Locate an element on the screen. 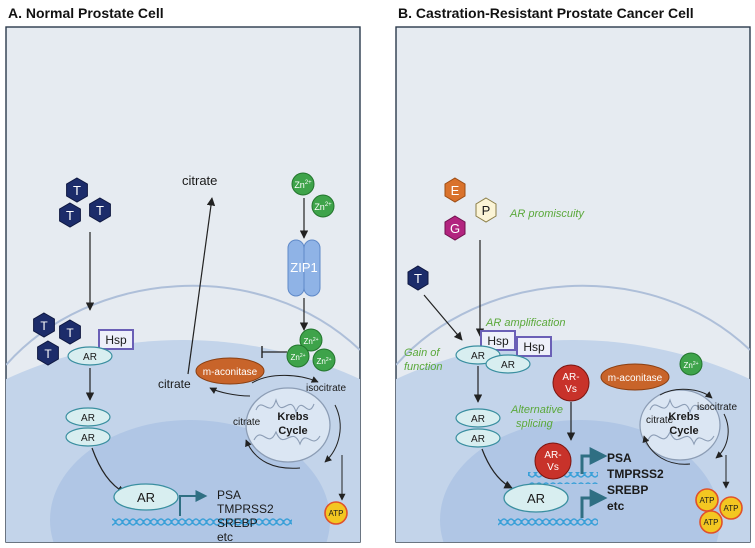  testosterone-label-b: T is located at coordinates (418, 278).